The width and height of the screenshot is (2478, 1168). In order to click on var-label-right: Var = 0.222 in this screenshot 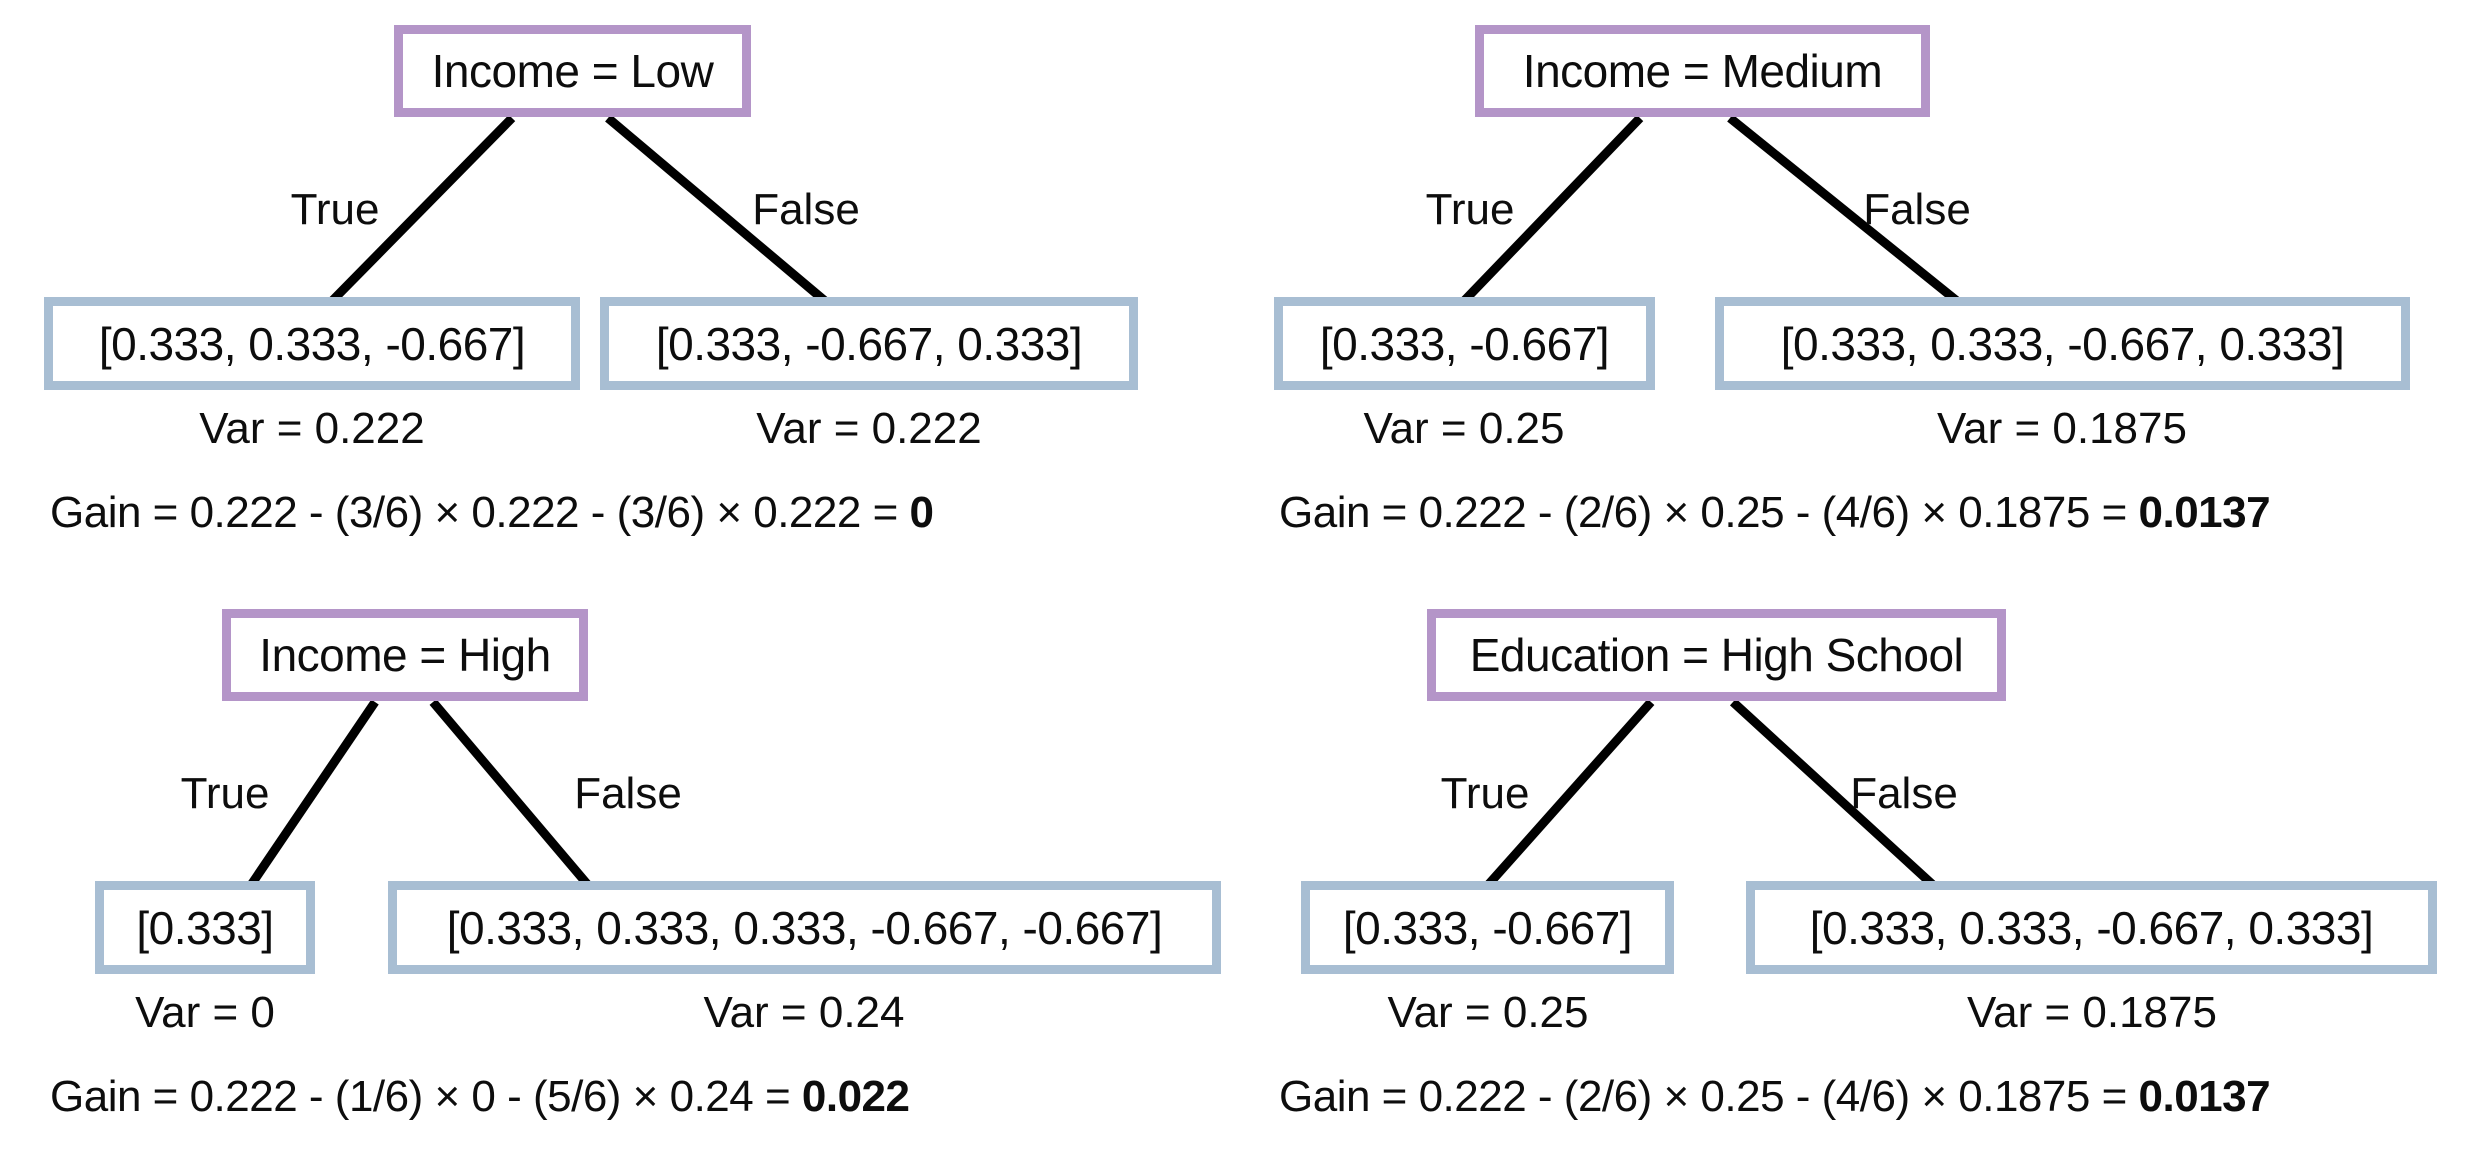, I will do `click(869, 428)`.